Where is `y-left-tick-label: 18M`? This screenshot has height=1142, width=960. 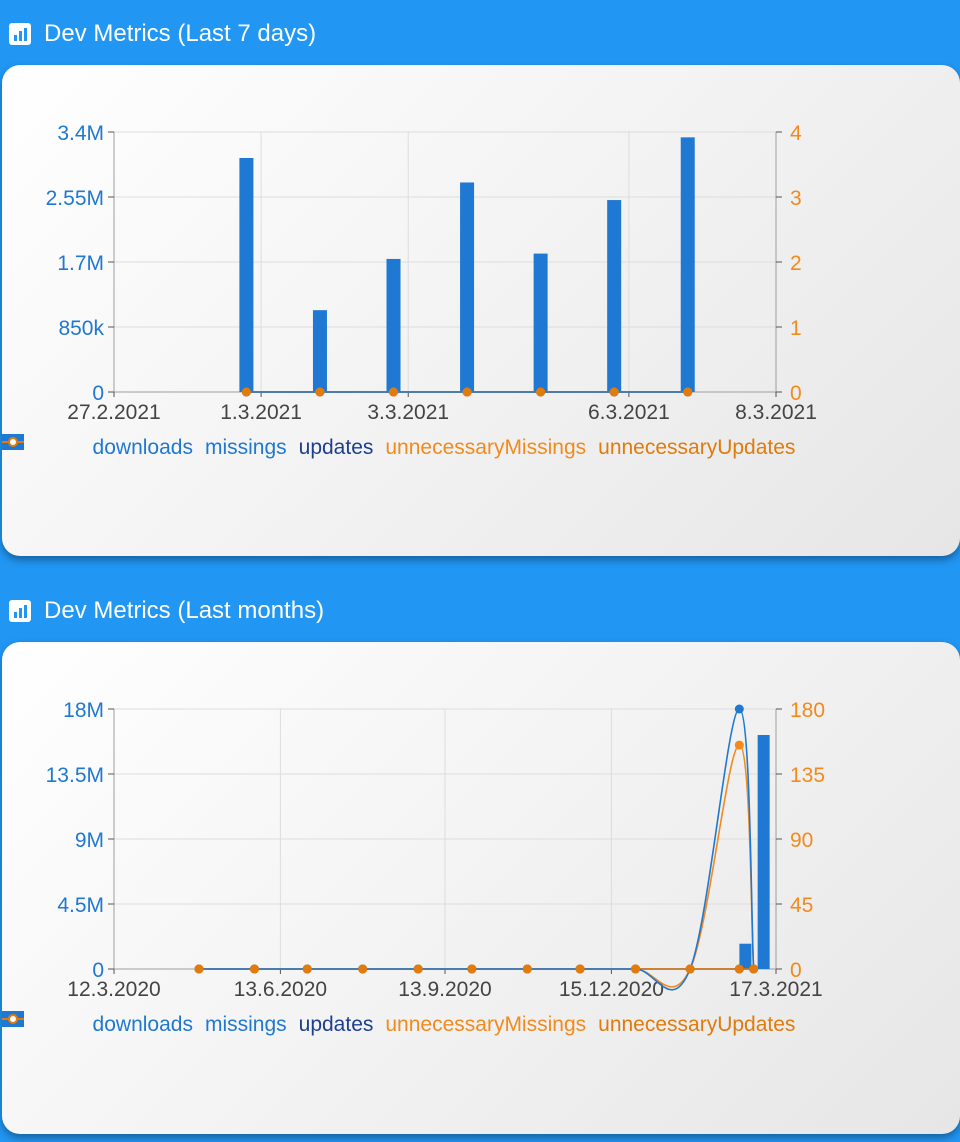
y-left-tick-label: 18M is located at coordinates (83, 710).